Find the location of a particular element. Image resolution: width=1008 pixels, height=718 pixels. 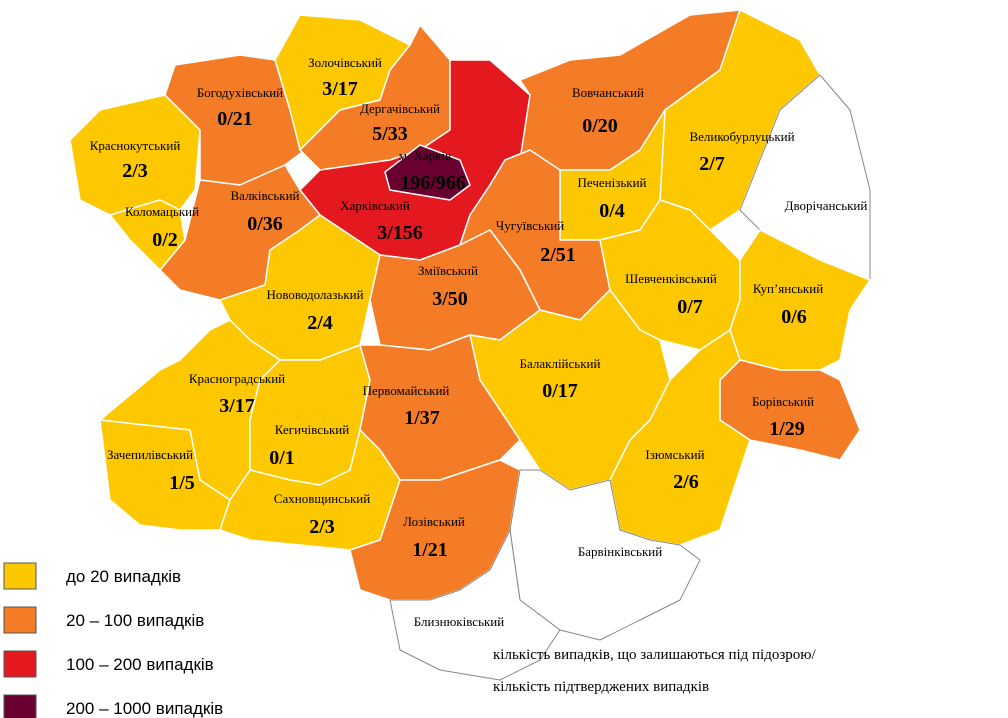

region-name: Лозівський is located at coordinates (434, 521).